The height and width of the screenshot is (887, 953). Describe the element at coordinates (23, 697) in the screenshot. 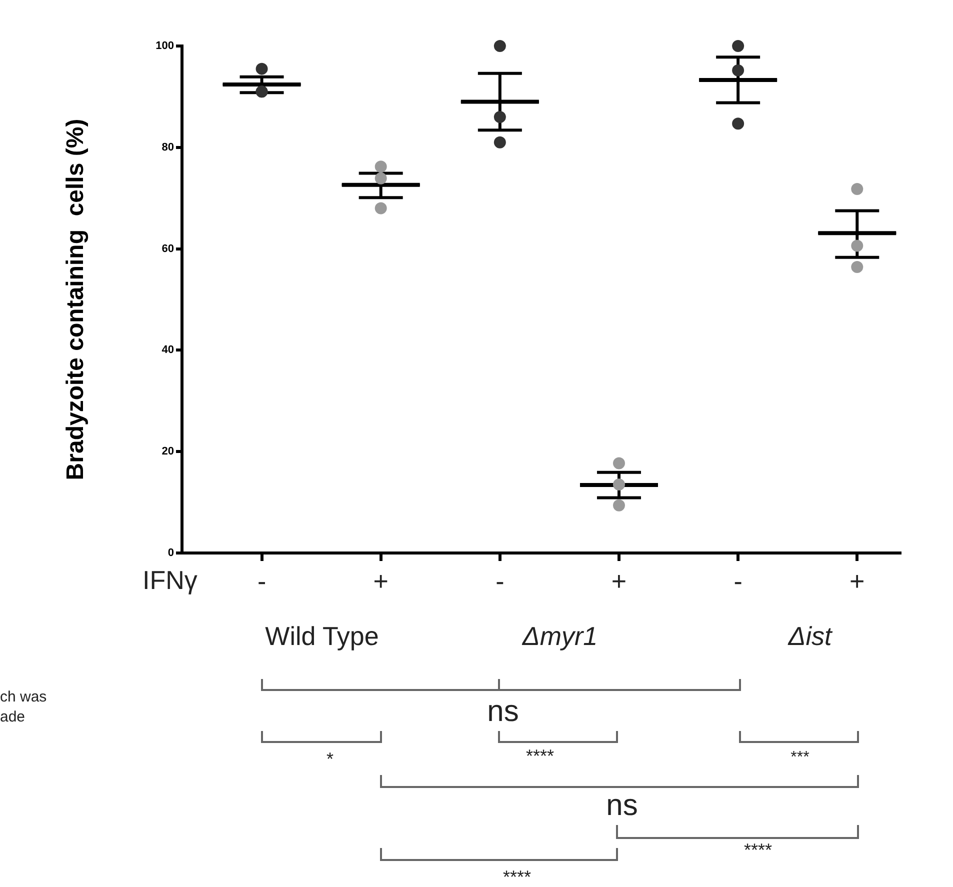

I see `text: ch was` at that location.